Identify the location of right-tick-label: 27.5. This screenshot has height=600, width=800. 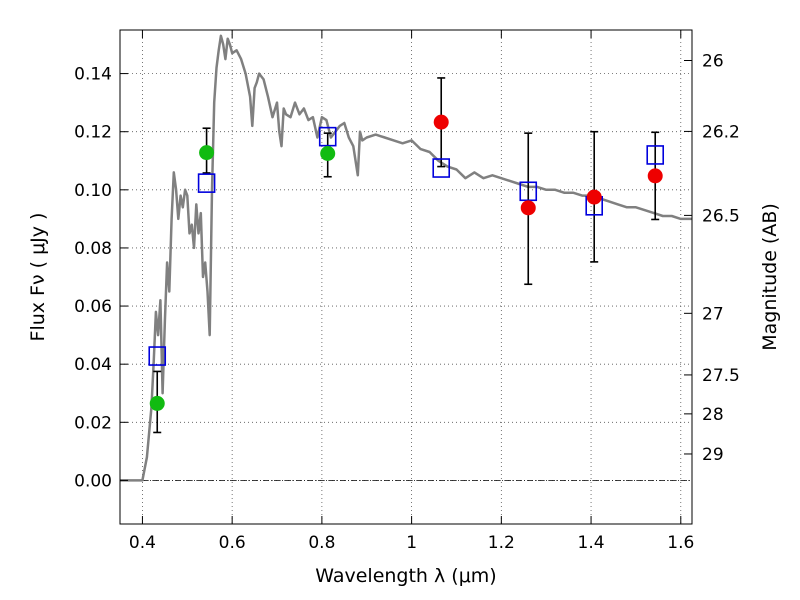
(721, 376).